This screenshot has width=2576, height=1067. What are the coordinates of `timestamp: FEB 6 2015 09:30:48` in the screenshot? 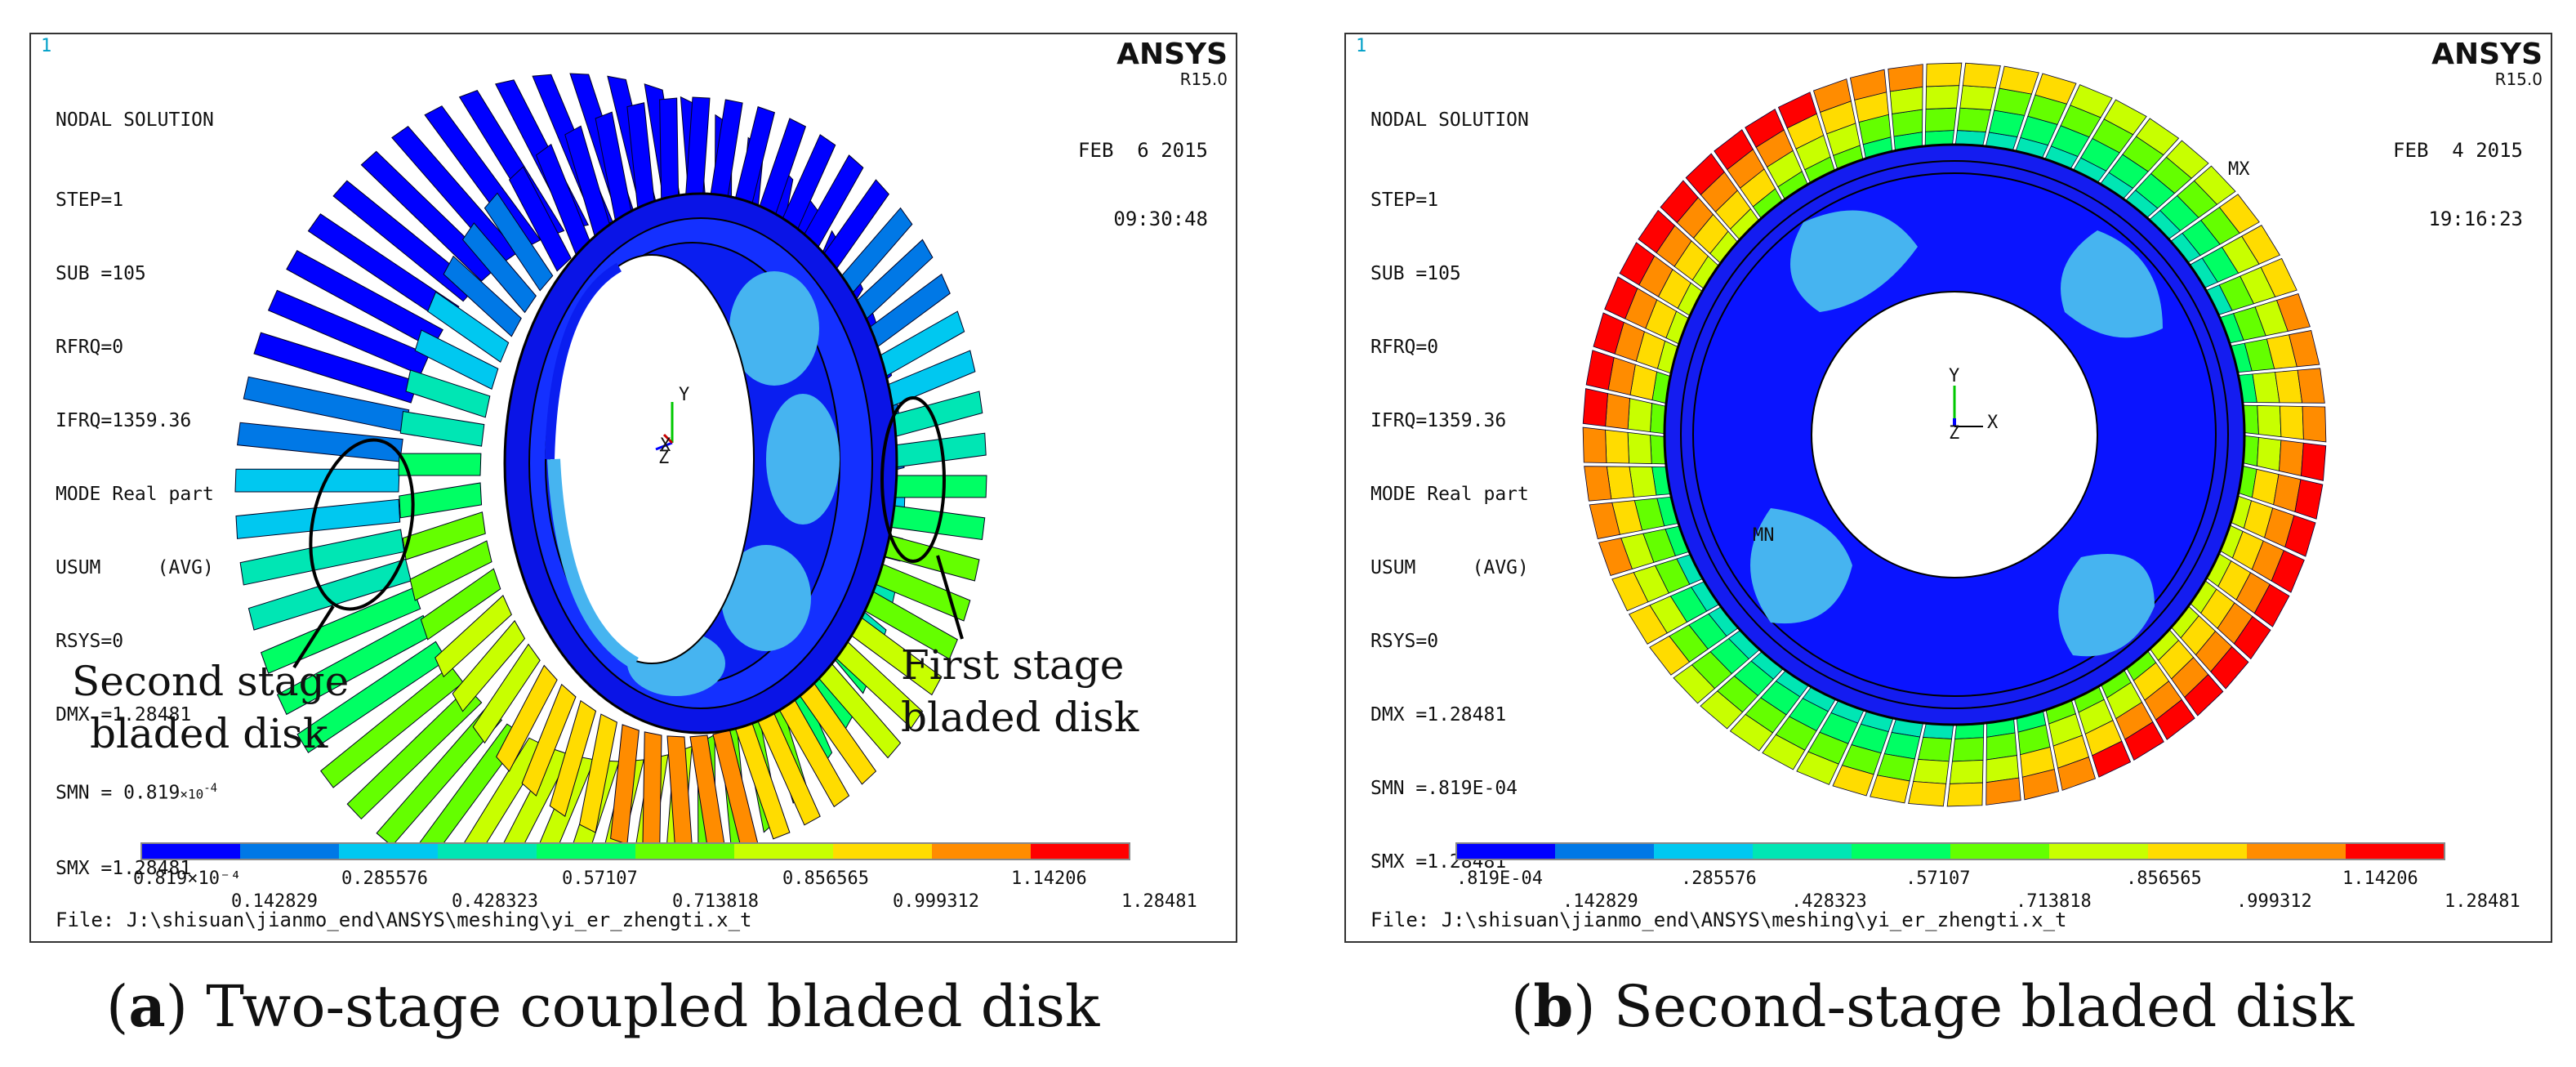 It's located at (1143, 184).